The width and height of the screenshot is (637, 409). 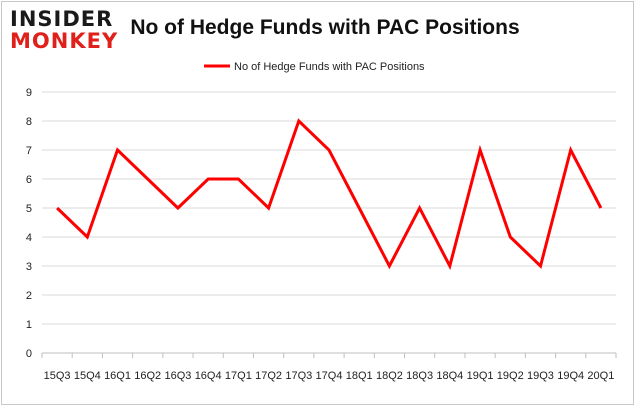 What do you see at coordinates (29, 93) in the screenshot?
I see `y-tick-label: 9` at bounding box center [29, 93].